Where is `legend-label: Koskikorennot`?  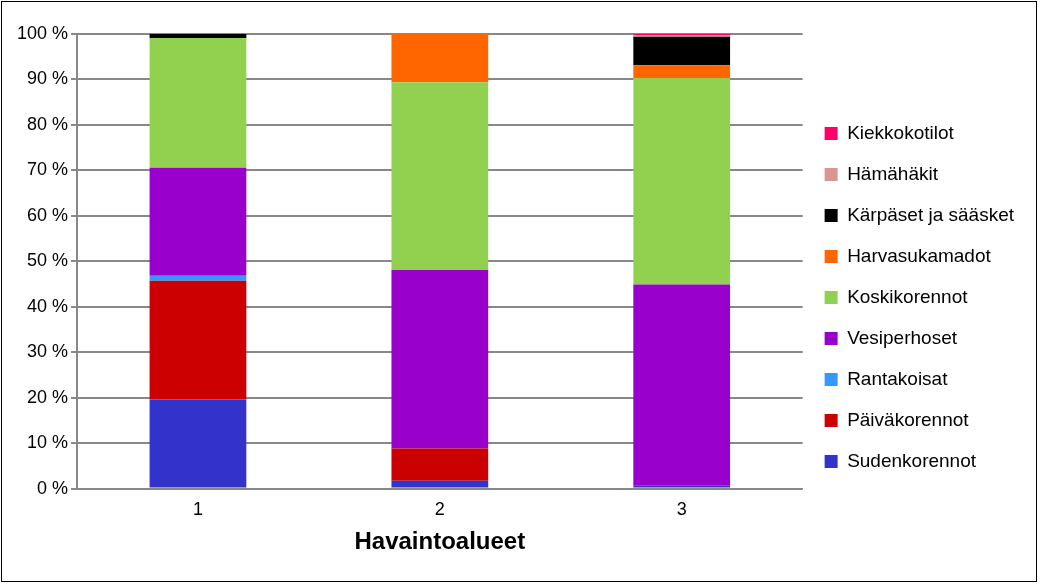
legend-label: Koskikorennot is located at coordinates (908, 296).